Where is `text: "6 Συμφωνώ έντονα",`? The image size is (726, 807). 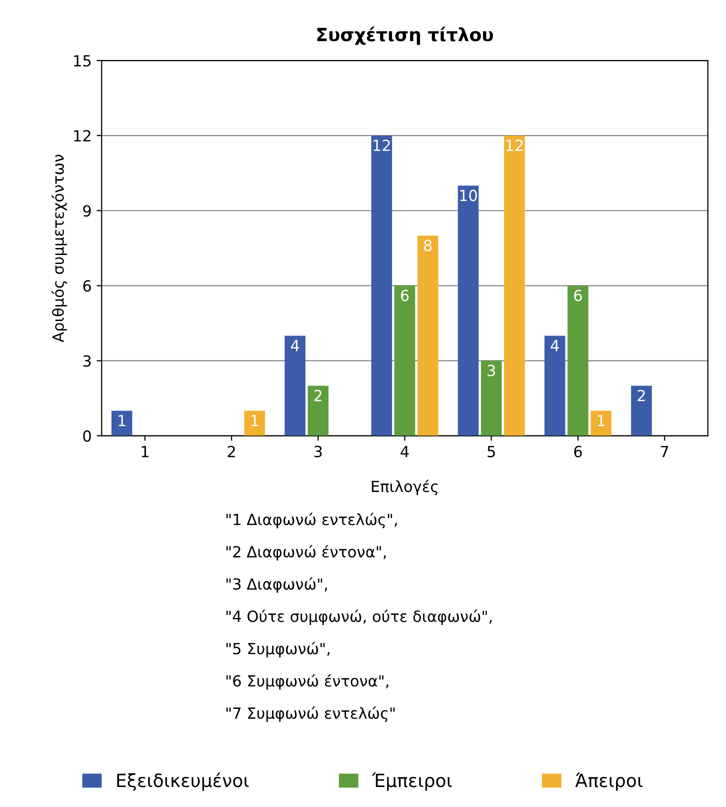 text: "6 Συμφωνώ έντονα", is located at coordinates (307, 682).